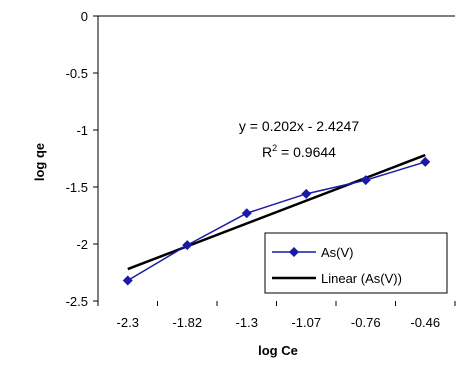 This screenshot has width=465, height=378. Describe the element at coordinates (425, 322) in the screenshot. I see `x-tick-label: -0.46` at that location.